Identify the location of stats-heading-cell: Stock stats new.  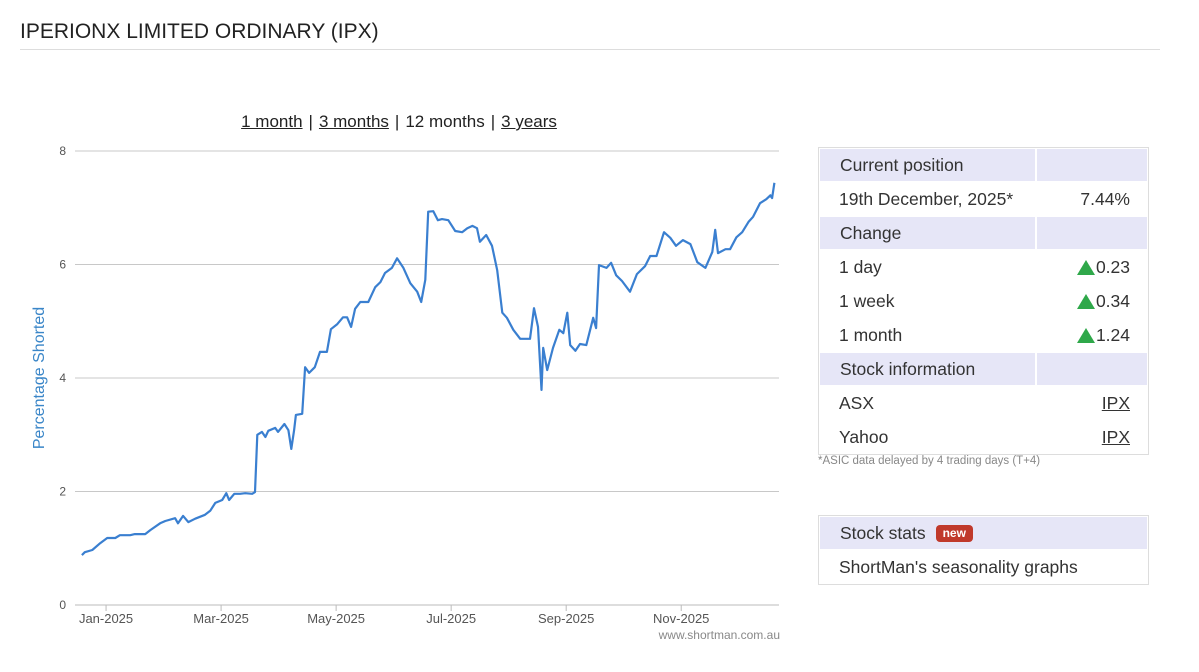
(983, 533).